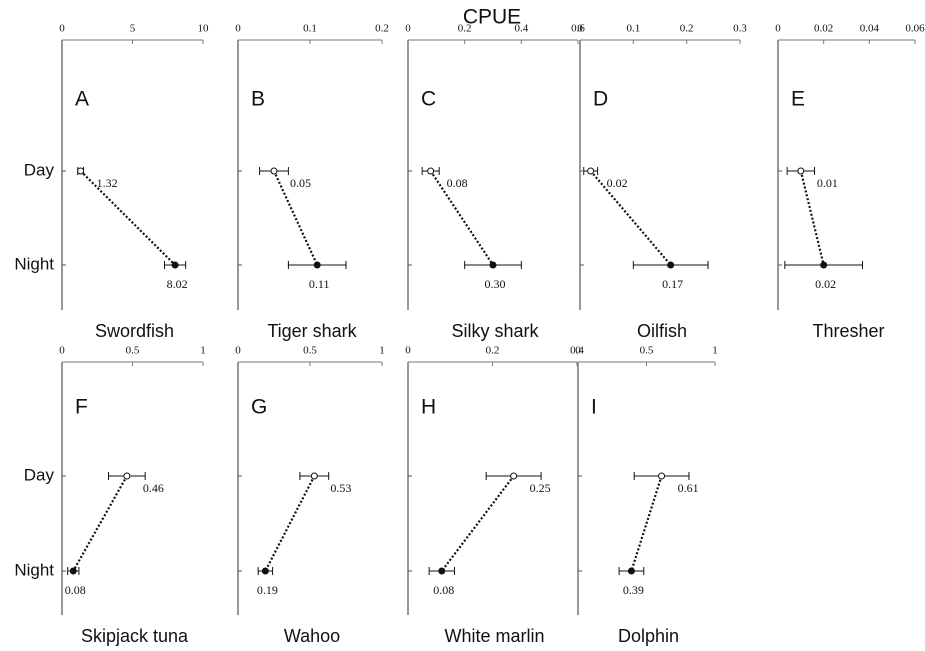  I want to click on panel-letter: D, so click(600, 99).